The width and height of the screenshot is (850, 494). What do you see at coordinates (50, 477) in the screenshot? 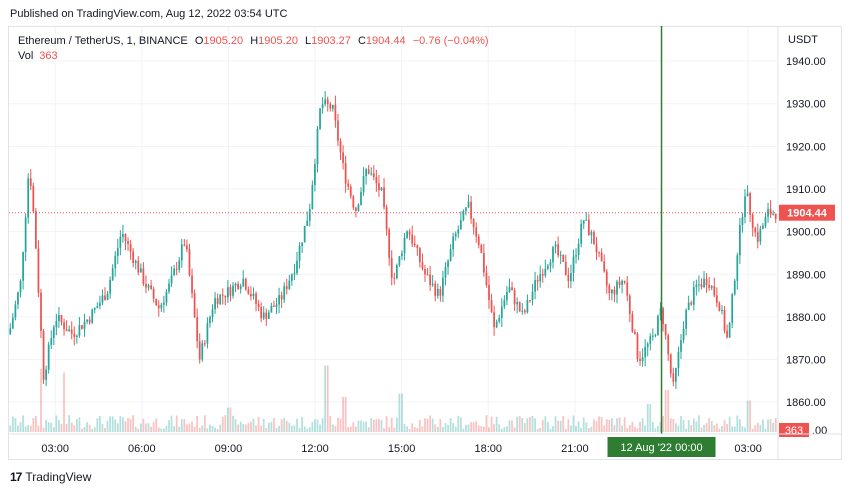
I see `tradingview-logo: 17 TradingView` at bounding box center [50, 477].